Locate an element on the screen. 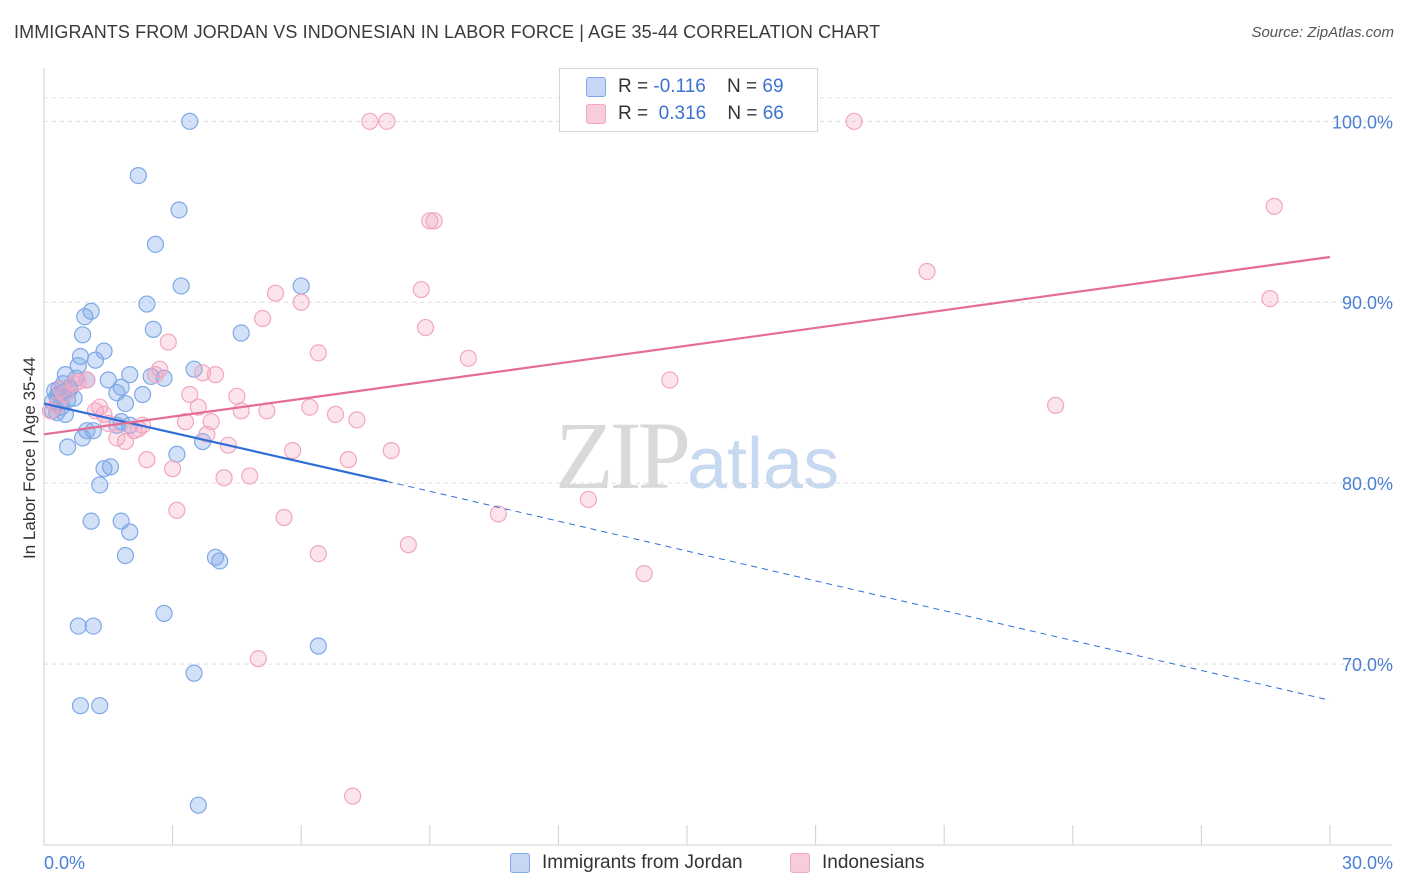  x-tick-label: 30.0% is located at coordinates (1367, 863).